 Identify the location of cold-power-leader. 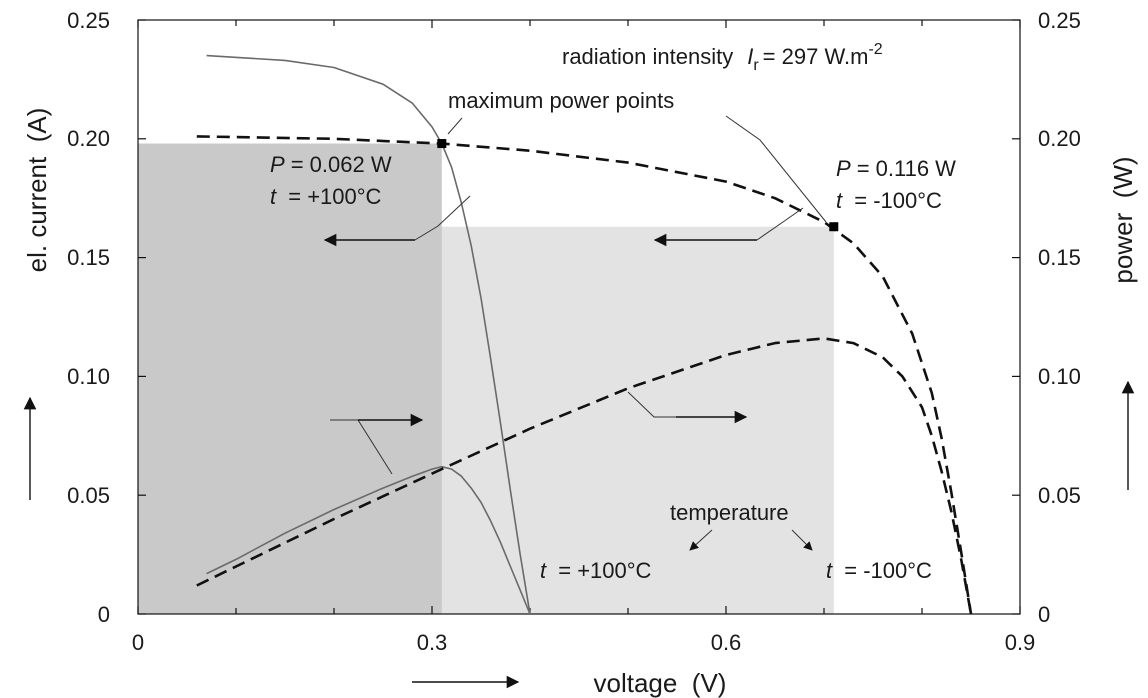
(651, 404).